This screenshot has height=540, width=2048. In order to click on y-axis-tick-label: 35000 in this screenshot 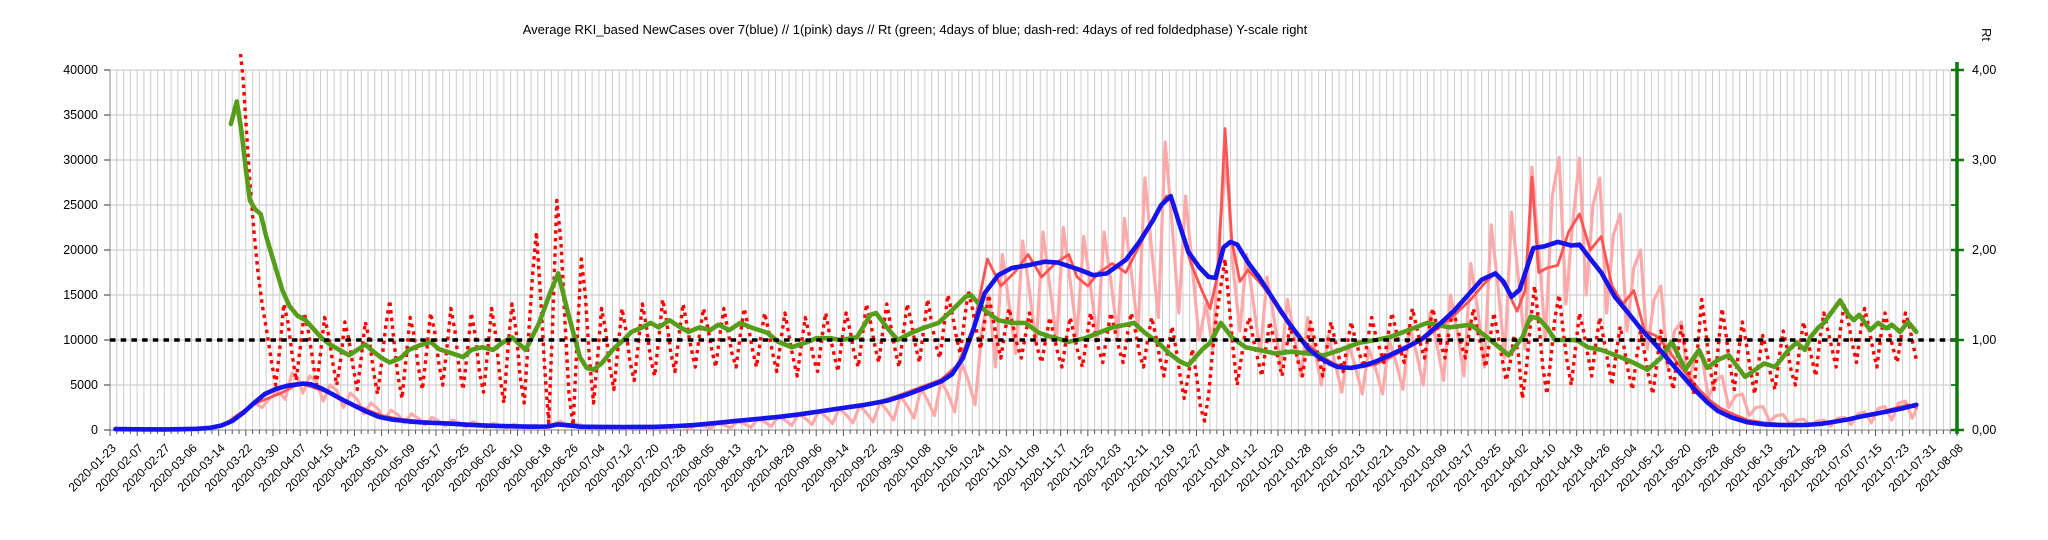, I will do `click(80, 115)`.